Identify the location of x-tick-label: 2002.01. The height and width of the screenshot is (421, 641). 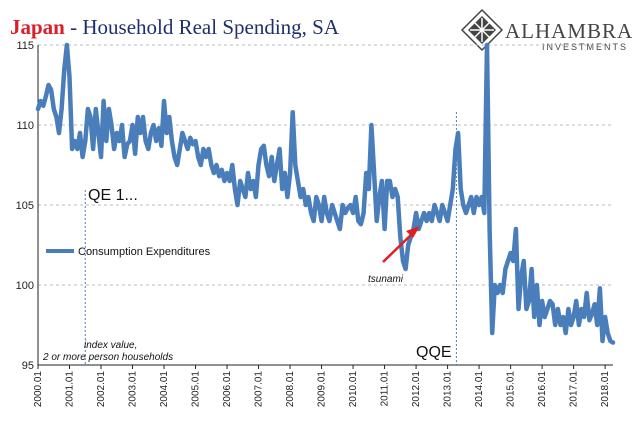
(101, 389).